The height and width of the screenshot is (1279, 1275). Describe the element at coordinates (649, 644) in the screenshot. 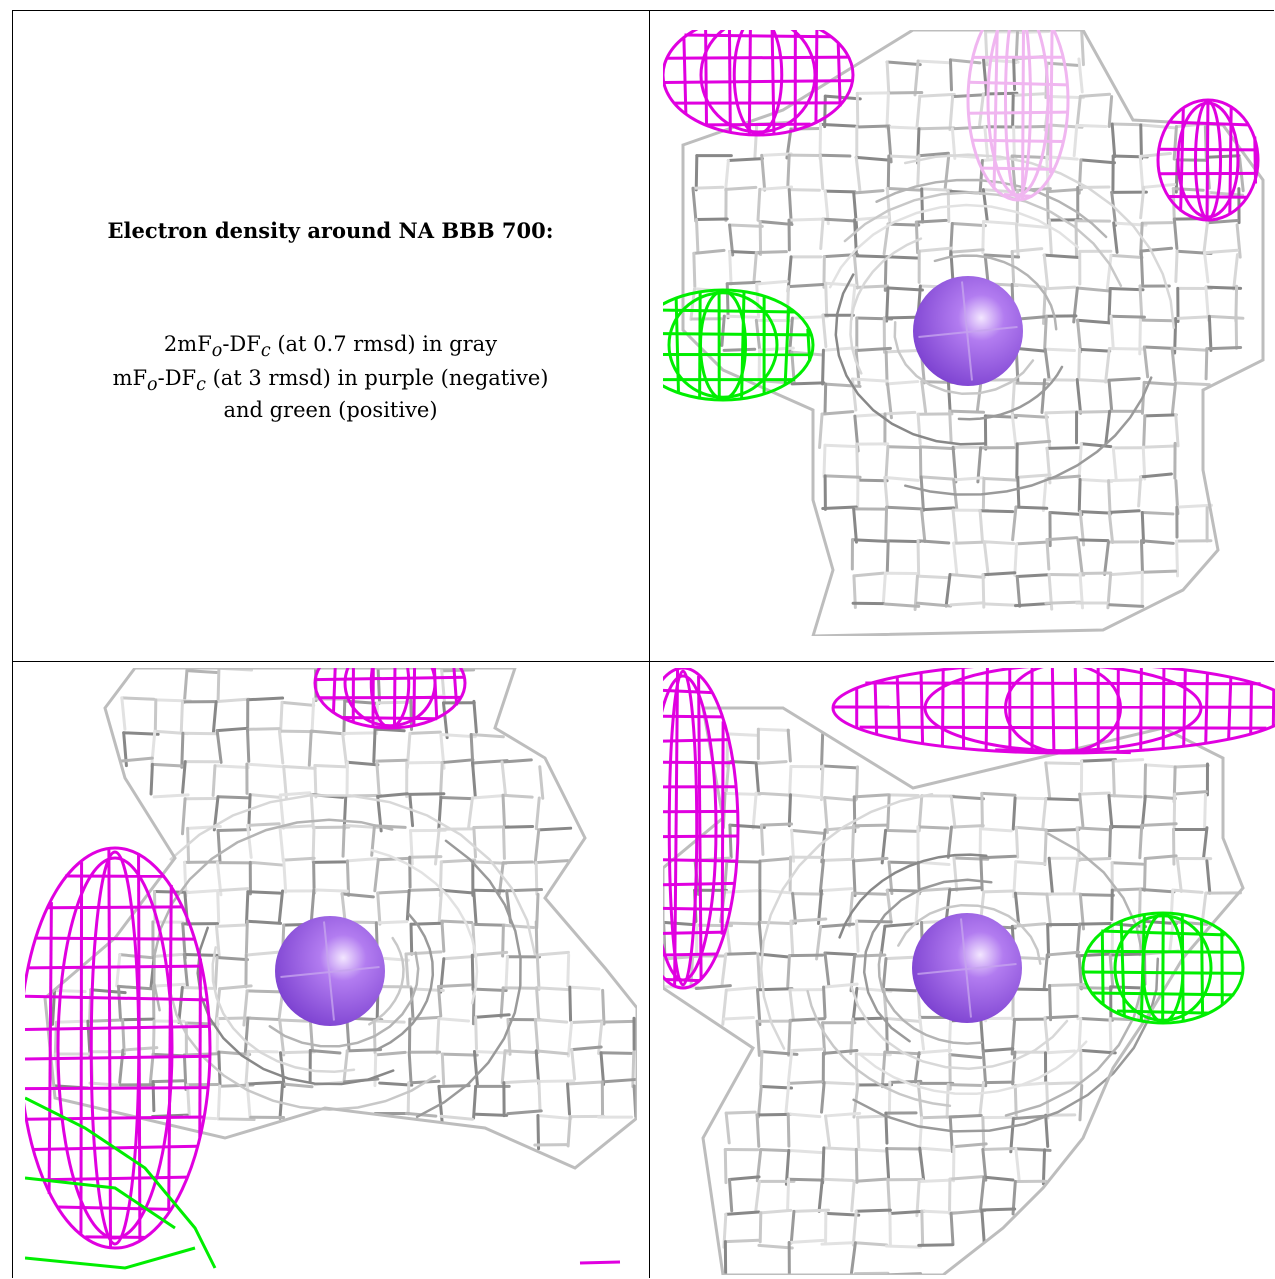

I see `column-divider` at that location.